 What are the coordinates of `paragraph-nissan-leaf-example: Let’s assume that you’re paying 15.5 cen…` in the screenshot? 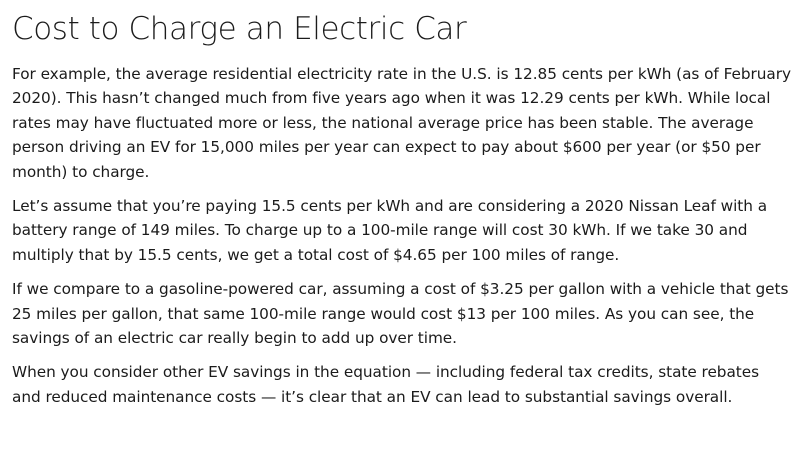 It's located at (390, 230).